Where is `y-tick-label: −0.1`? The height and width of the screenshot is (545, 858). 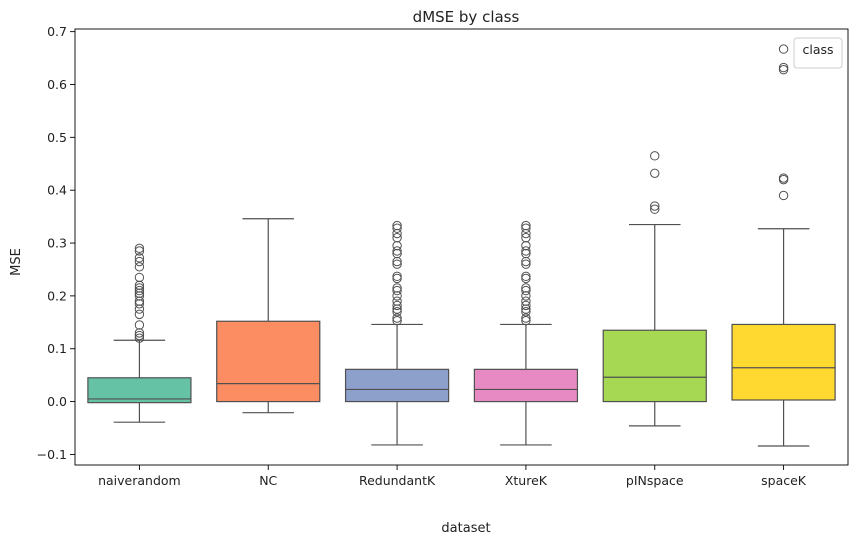 y-tick-label: −0.1 is located at coordinates (52, 454).